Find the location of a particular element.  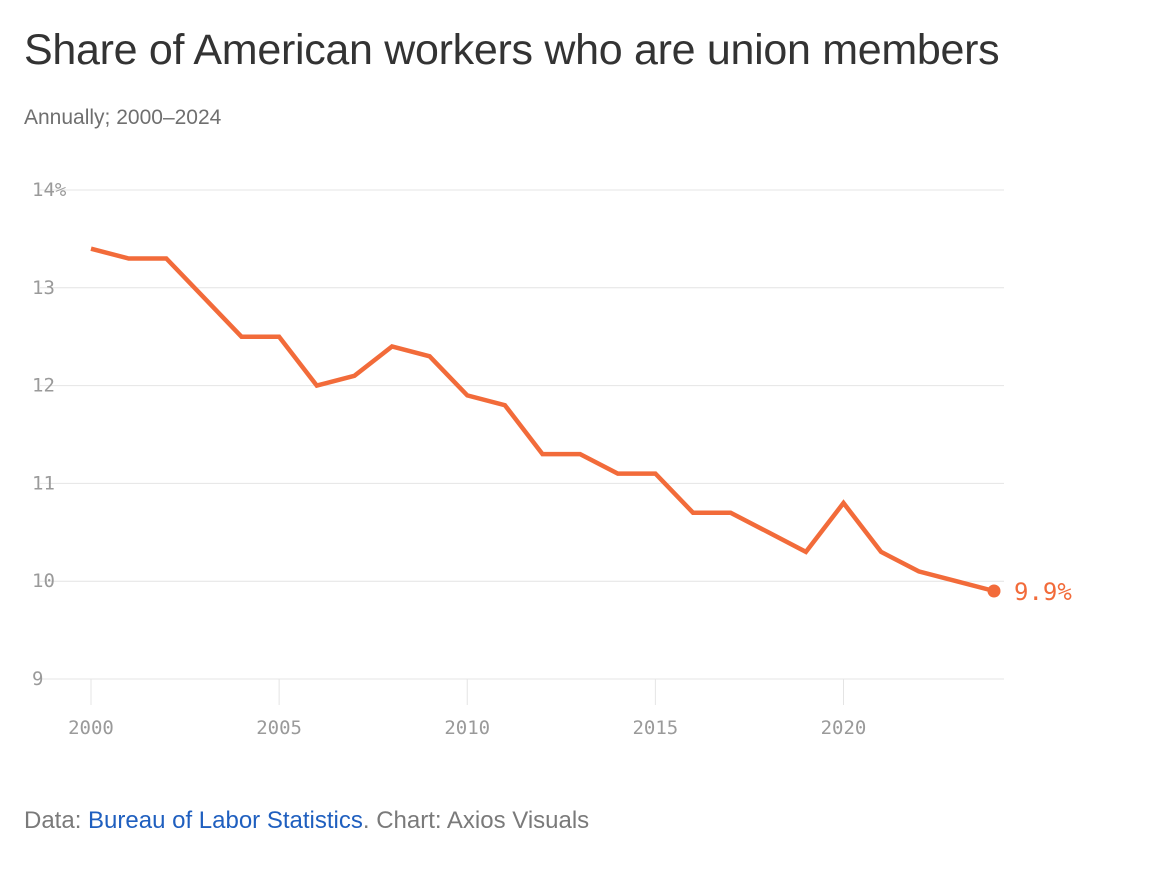

footer-credit: . Chart: Axios Visuals is located at coordinates (476, 820).